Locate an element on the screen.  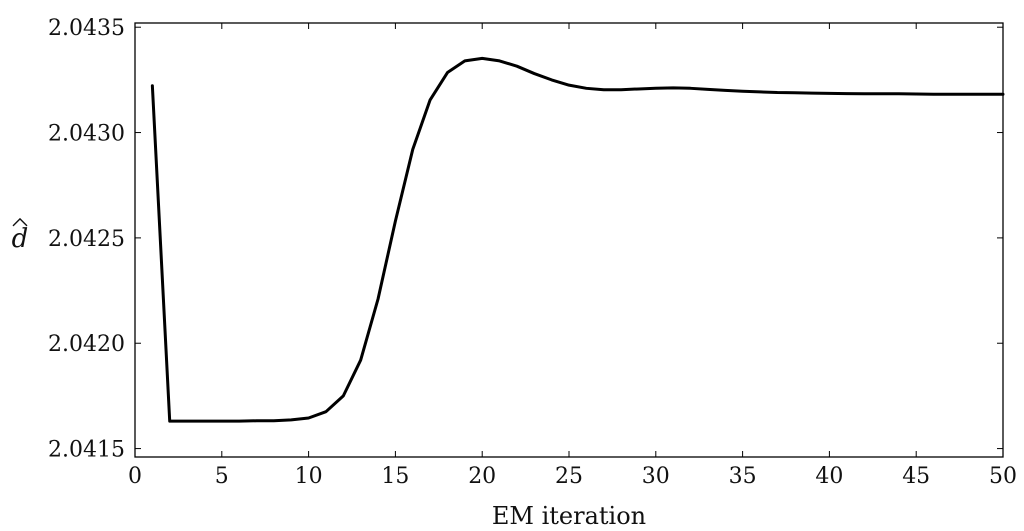
x-tick-label: 40 is located at coordinates (829, 476).